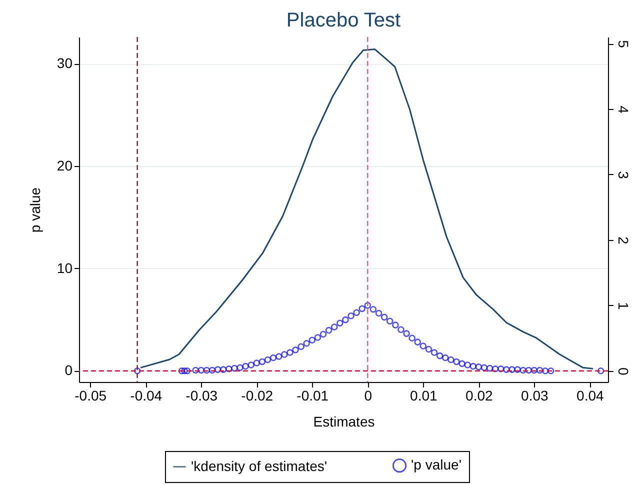 The width and height of the screenshot is (640, 485). Describe the element at coordinates (624, 175) in the screenshot. I see `y2-tick-label: 3` at that location.